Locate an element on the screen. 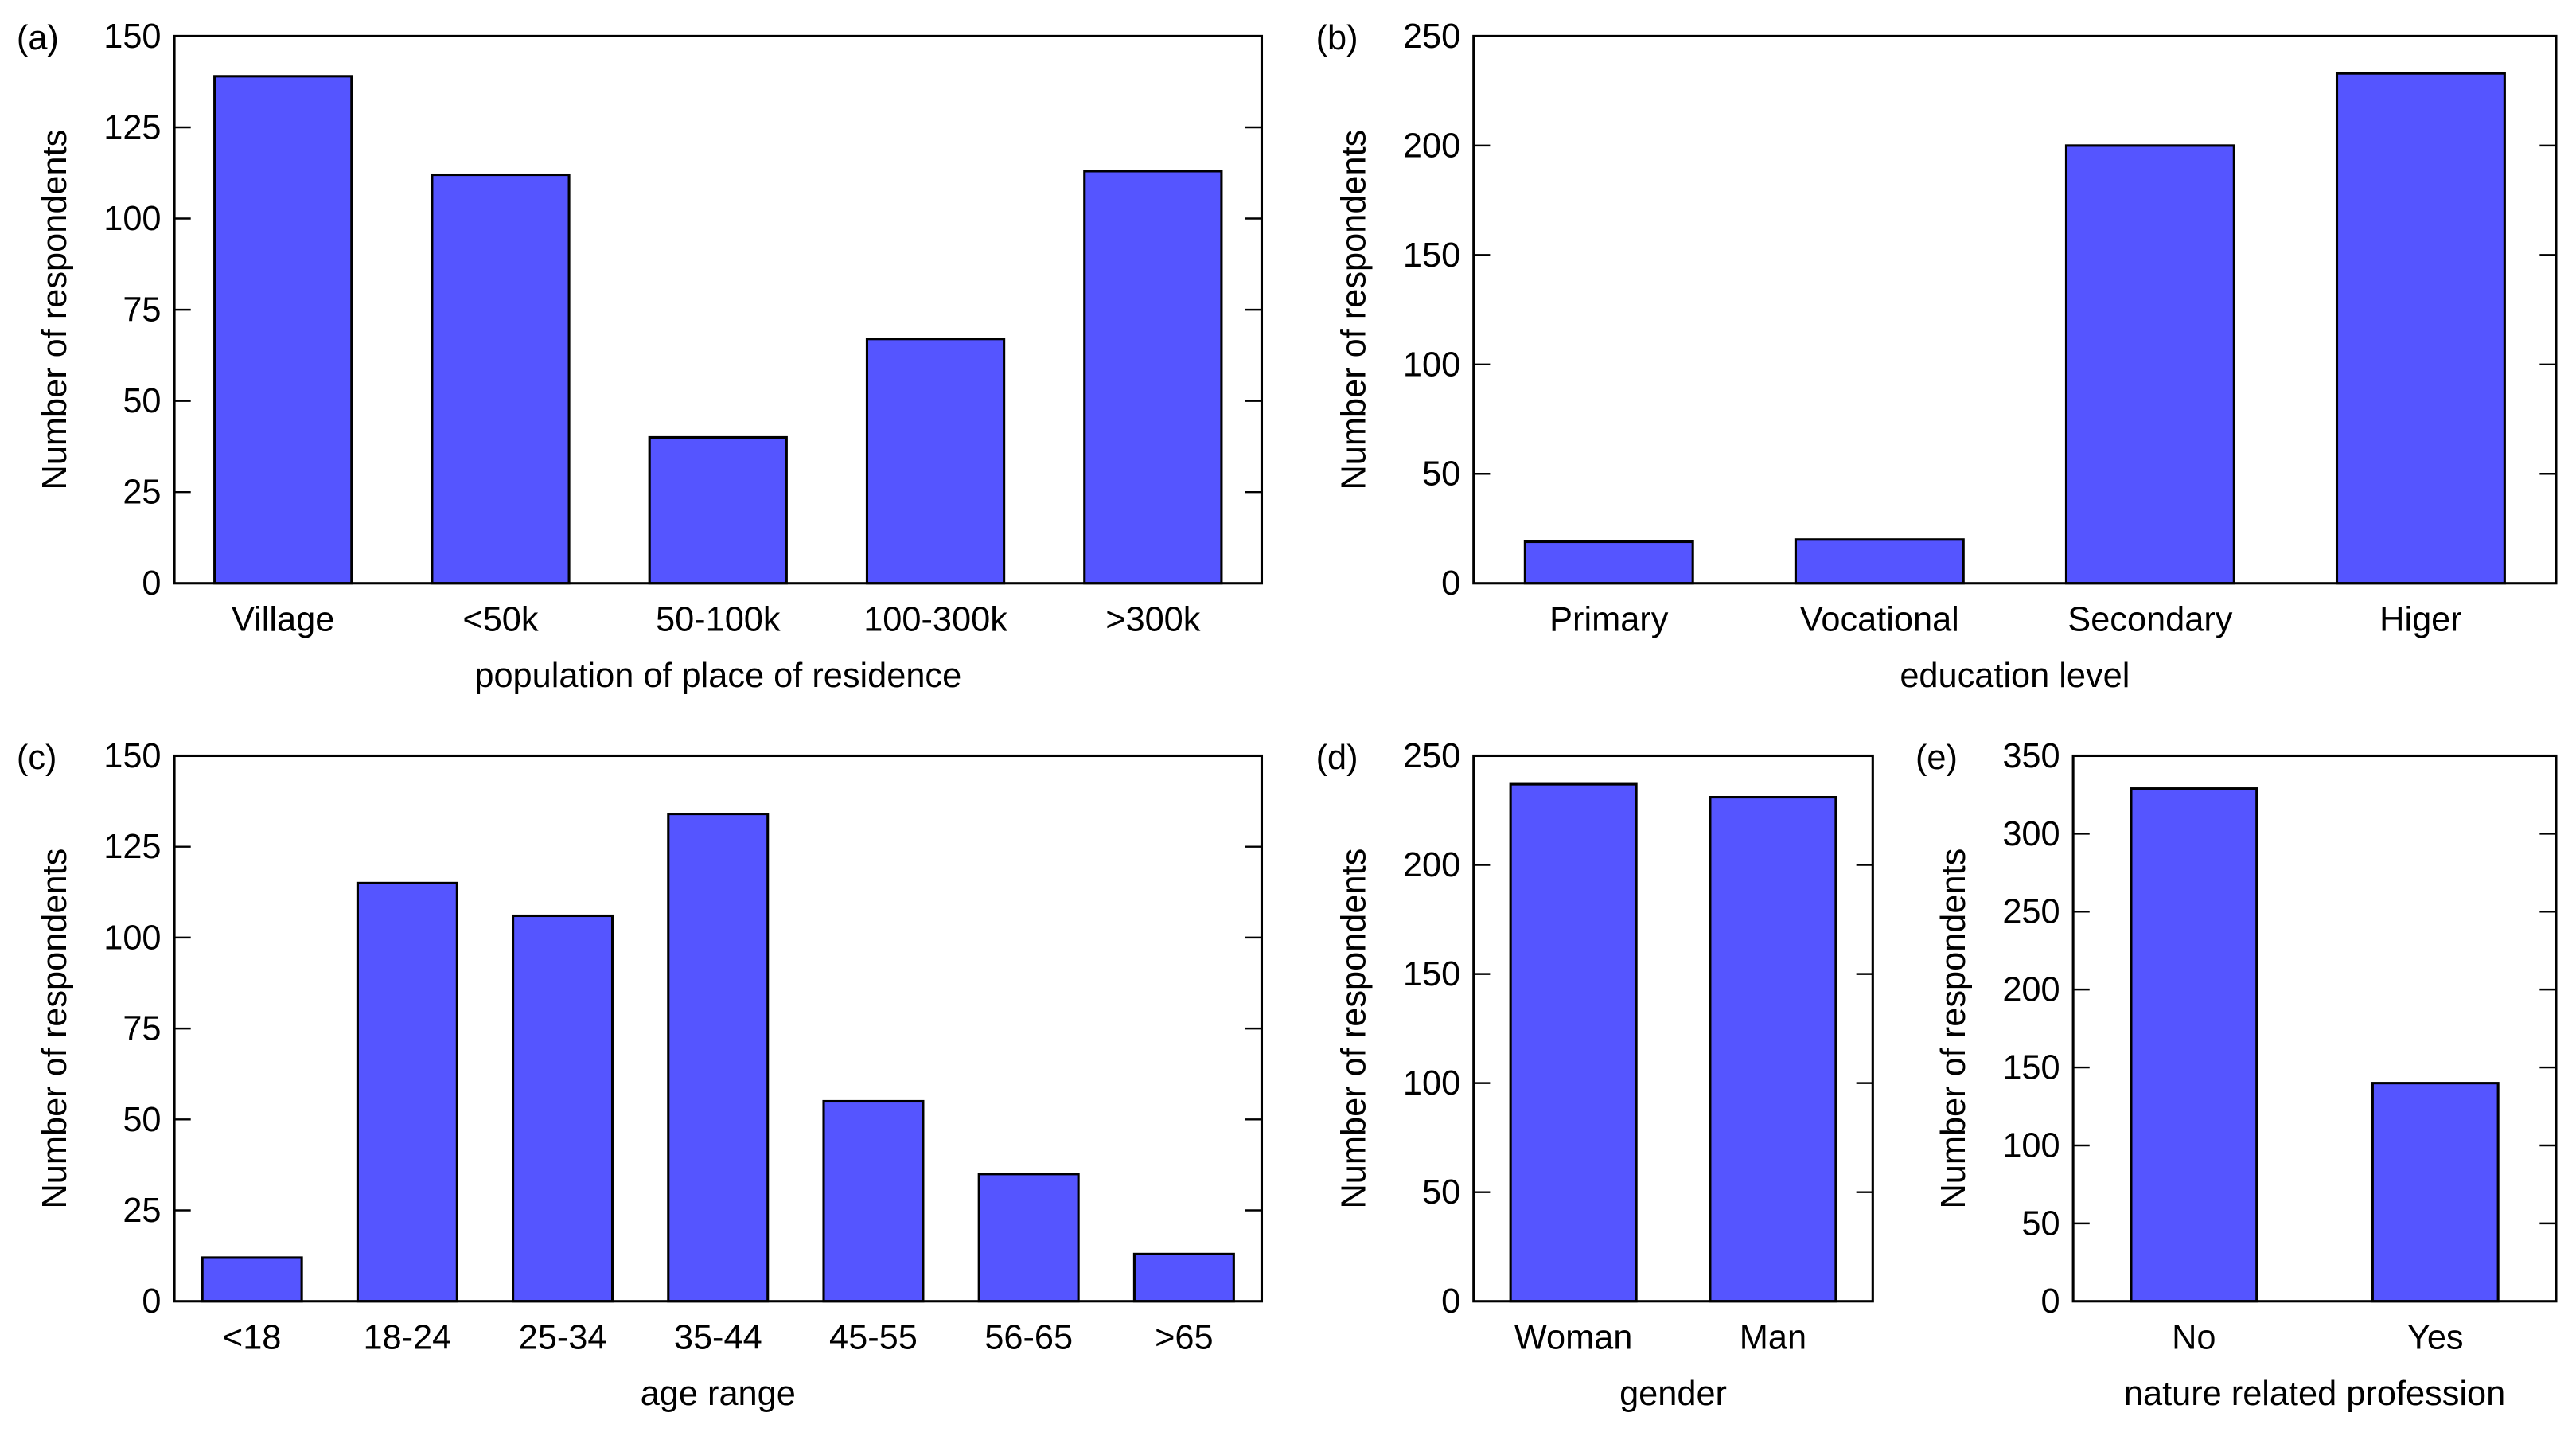 This screenshot has height=1436, width=2576. x-tick-label: Primary is located at coordinates (1609, 620).